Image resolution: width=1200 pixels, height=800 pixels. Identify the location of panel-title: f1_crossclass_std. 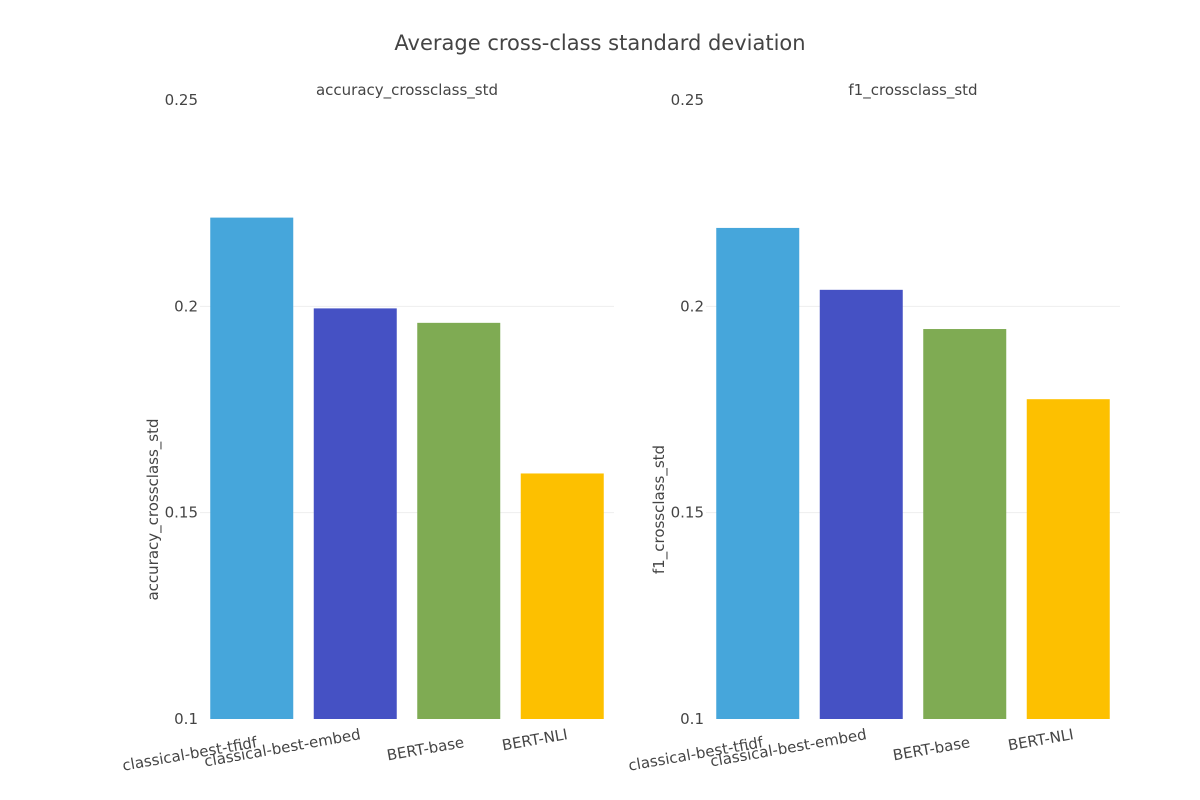
(912, 90).